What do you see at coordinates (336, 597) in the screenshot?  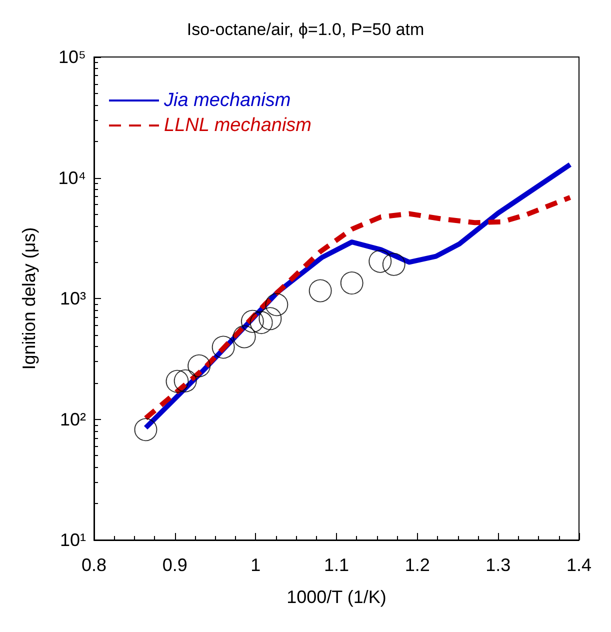 I see `x-axis-title: 1000/T (1/K)` at bounding box center [336, 597].